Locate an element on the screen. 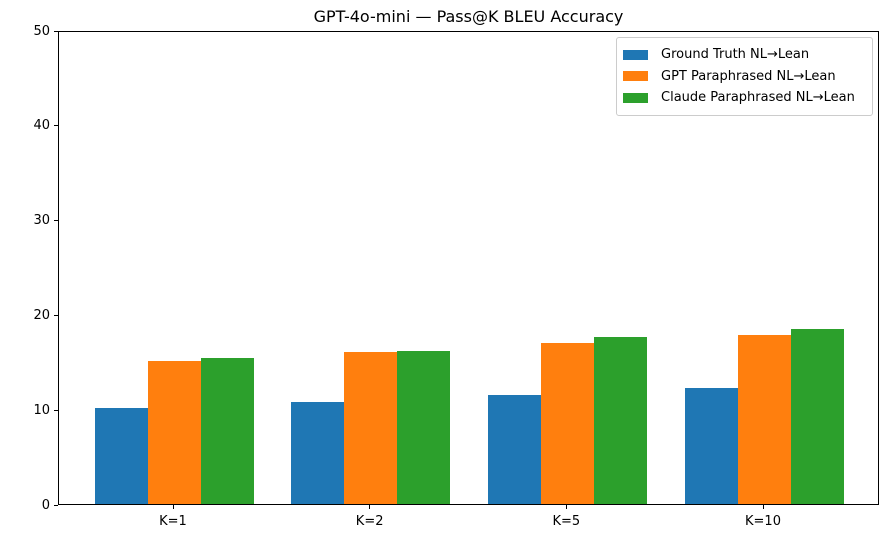  x-tick-label: K=1 is located at coordinates (173, 521).